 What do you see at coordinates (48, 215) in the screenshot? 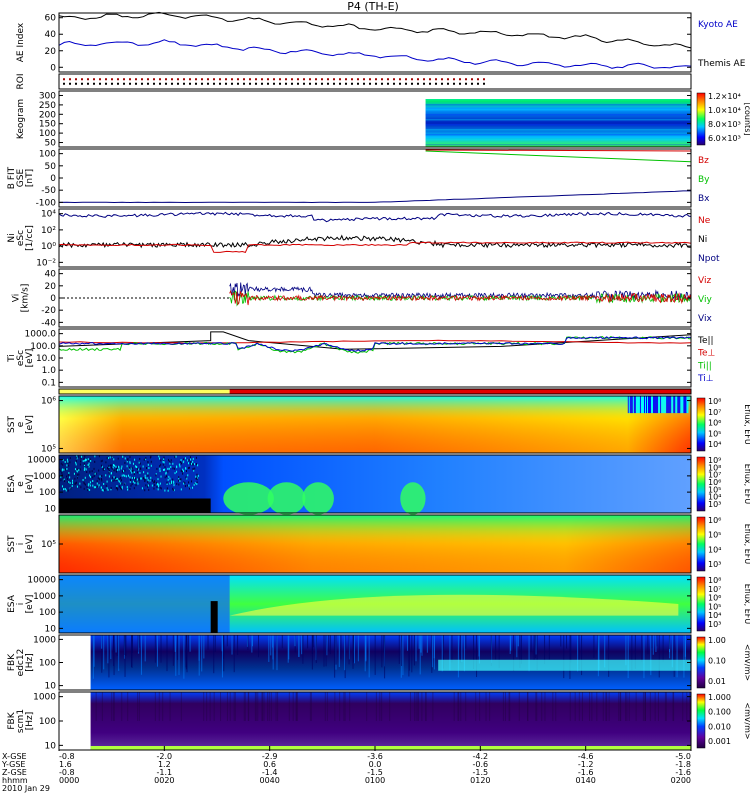
I see `y-tick-label: 10⁴` at bounding box center [48, 215].